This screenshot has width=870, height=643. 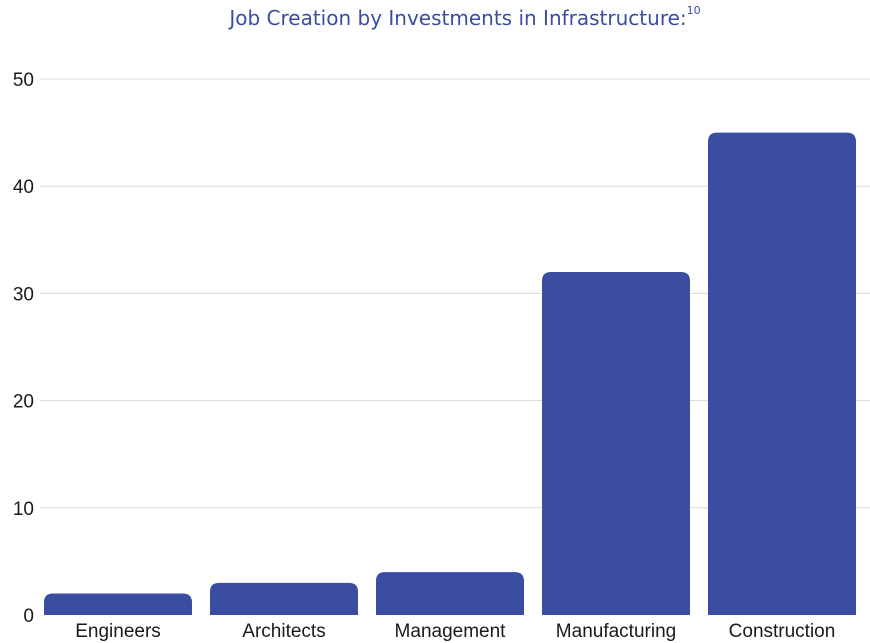 What do you see at coordinates (284, 598) in the screenshot?
I see `bar-architects` at bounding box center [284, 598].